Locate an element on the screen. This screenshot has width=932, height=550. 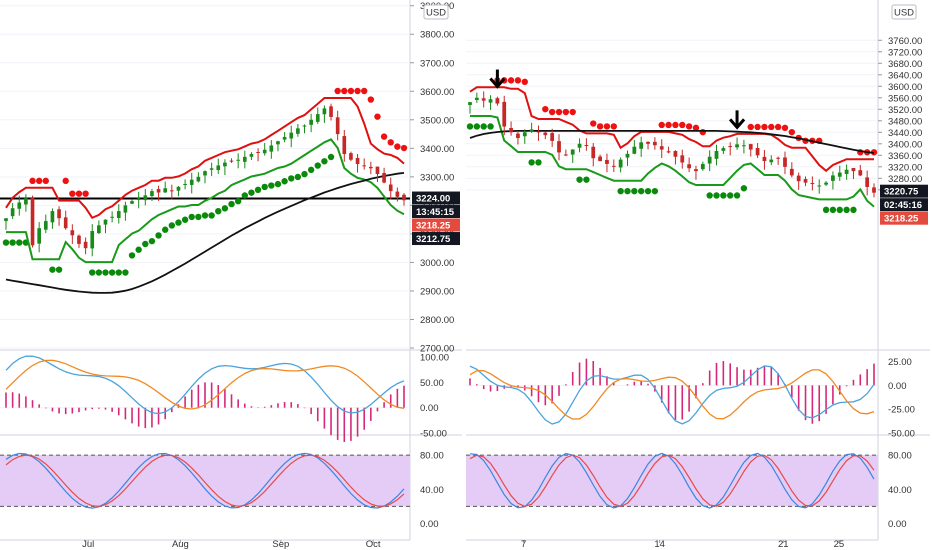
left-macd-panel is located at coordinates (205, 398).